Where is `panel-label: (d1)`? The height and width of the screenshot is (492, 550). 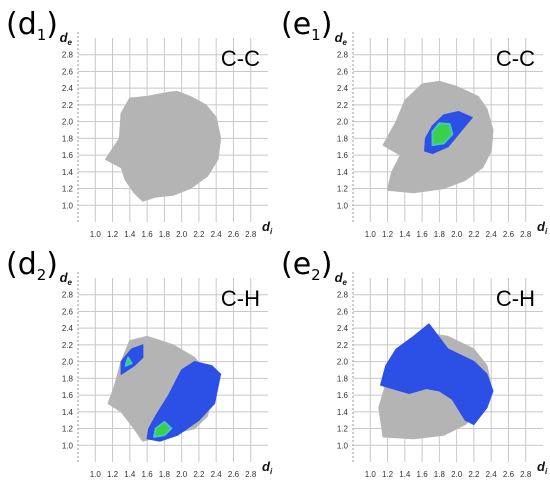 panel-label: (d1) is located at coordinates (32, 25).